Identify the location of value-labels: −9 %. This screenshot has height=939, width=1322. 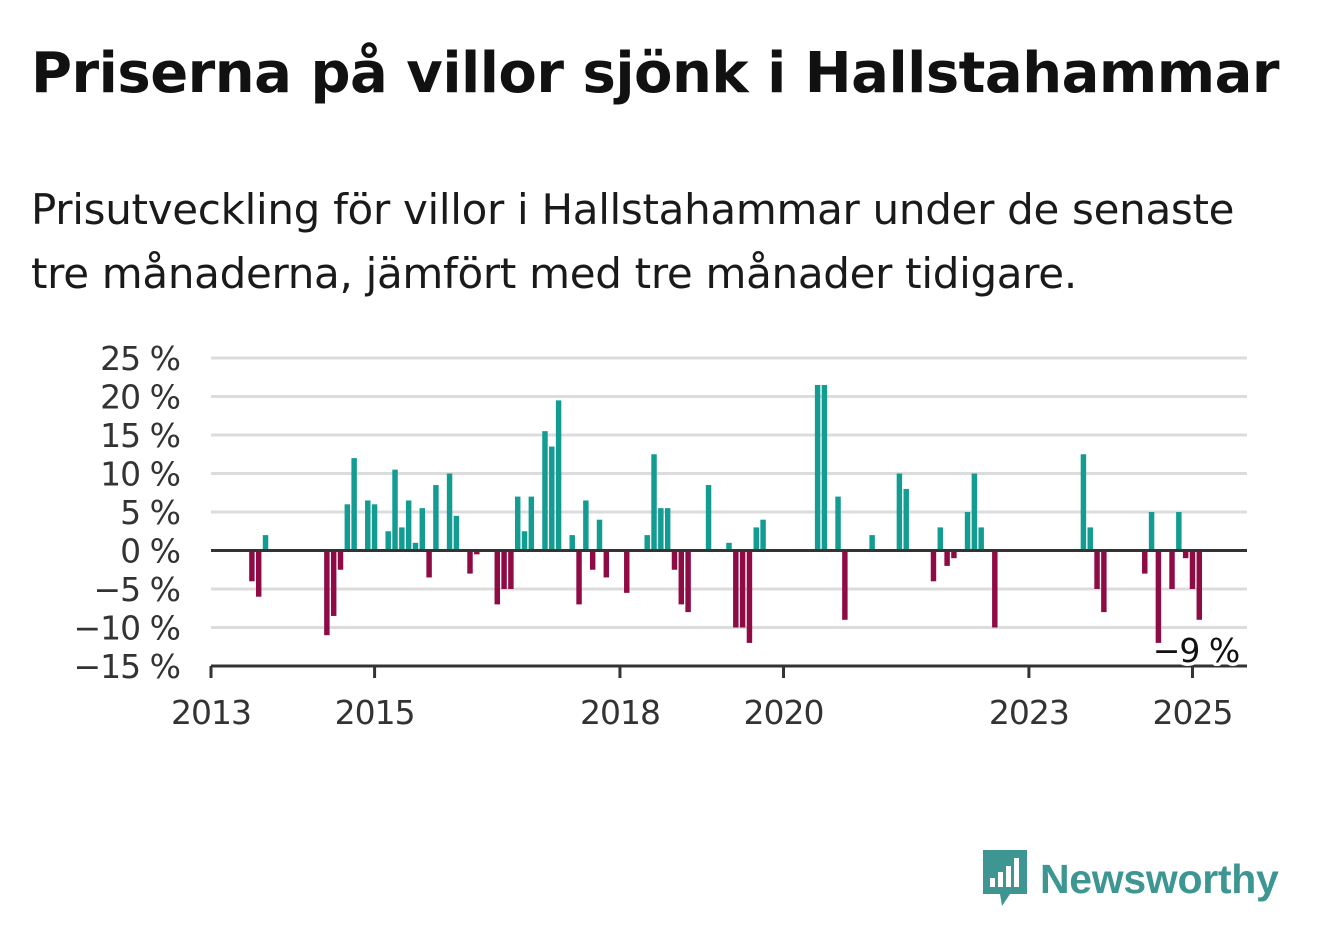
(1196, 650).